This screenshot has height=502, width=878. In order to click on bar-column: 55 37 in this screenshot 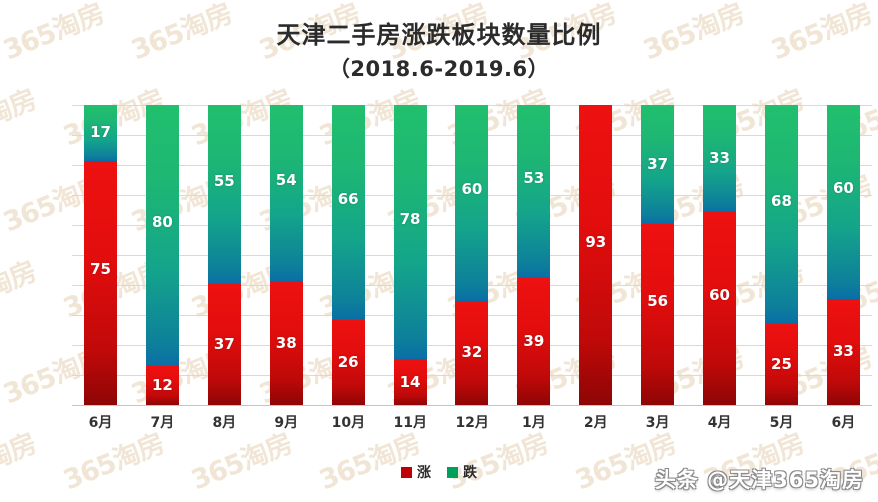, I will do `click(224, 255)`.